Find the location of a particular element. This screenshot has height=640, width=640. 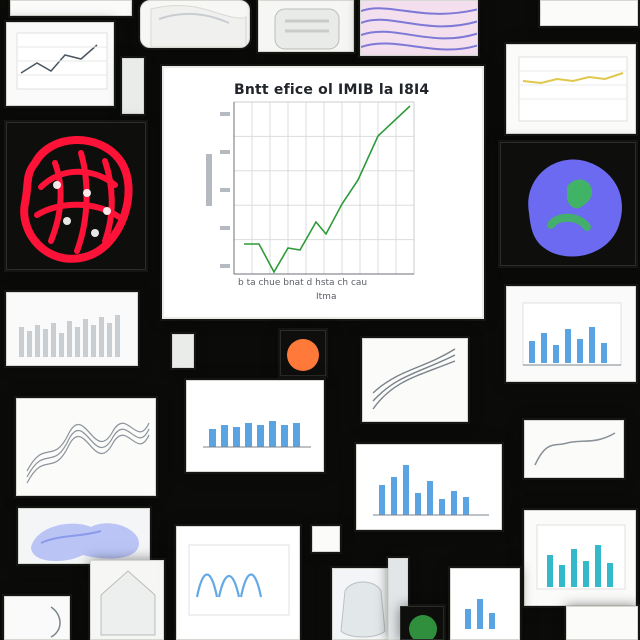

y-axis-label-smudges is located at coordinates (218, 190).